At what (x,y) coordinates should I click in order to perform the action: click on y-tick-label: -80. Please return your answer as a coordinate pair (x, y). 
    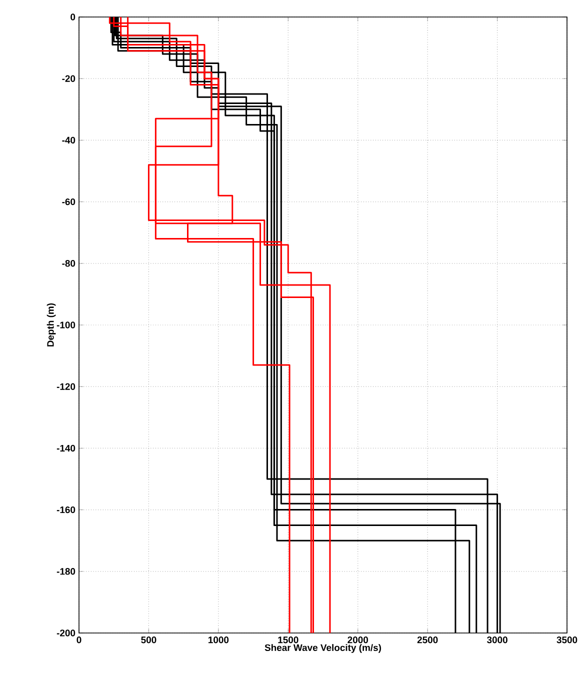
    Looking at the image, I should click on (69, 263).